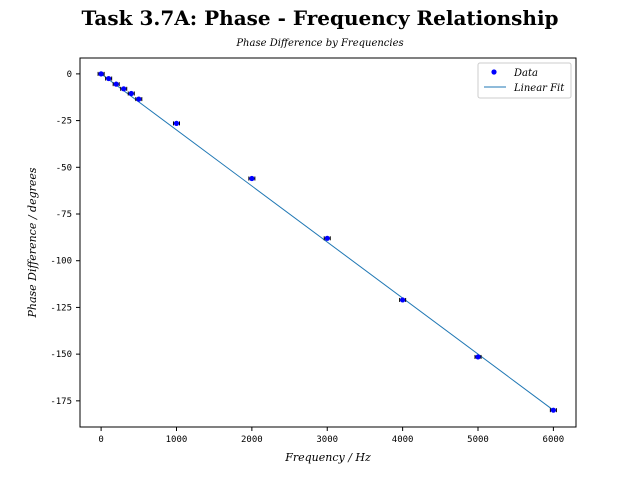 The width and height of the screenshot is (640, 480). Describe the element at coordinates (64, 122) in the screenshot. I see `y-tick-label: -25` at that location.